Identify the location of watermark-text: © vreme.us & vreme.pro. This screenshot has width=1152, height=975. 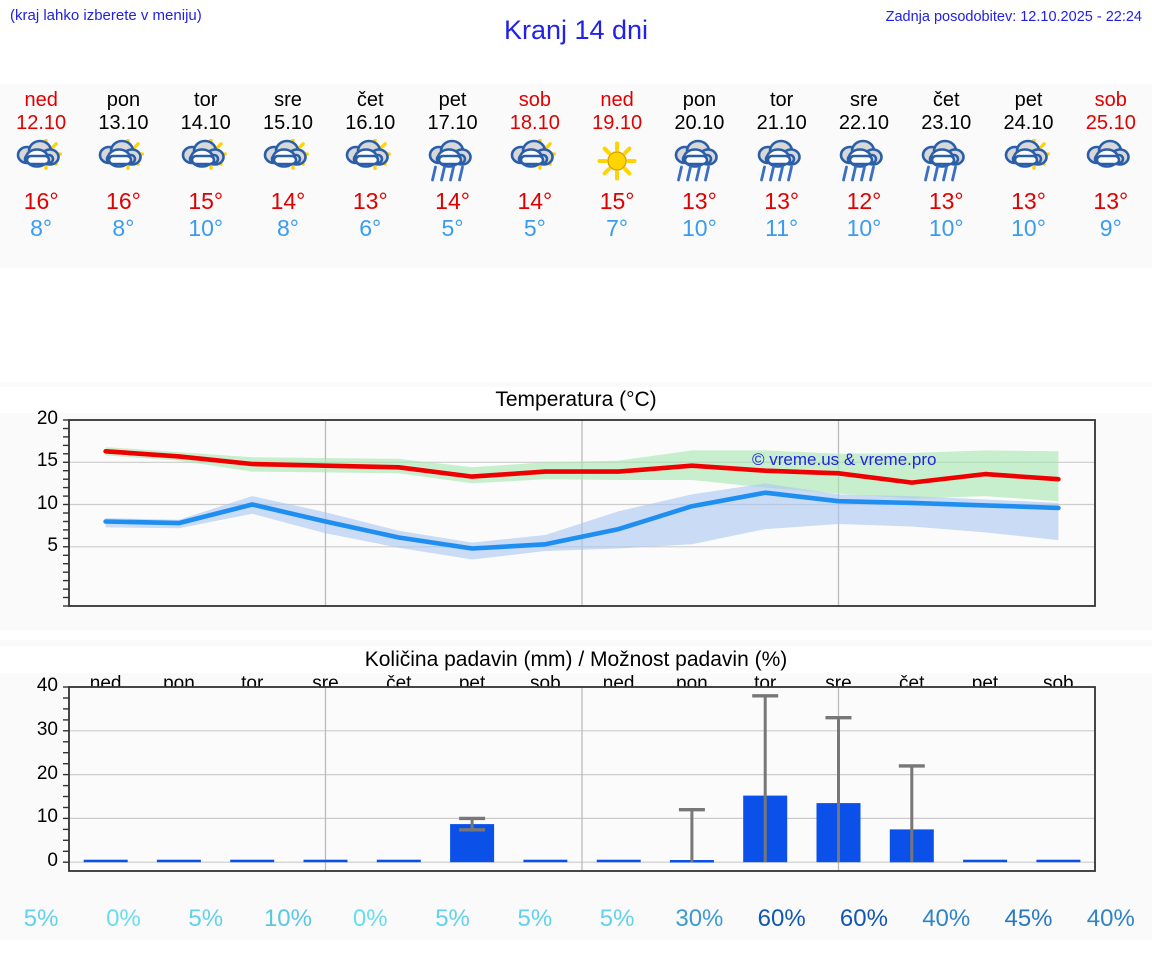
(844, 459).